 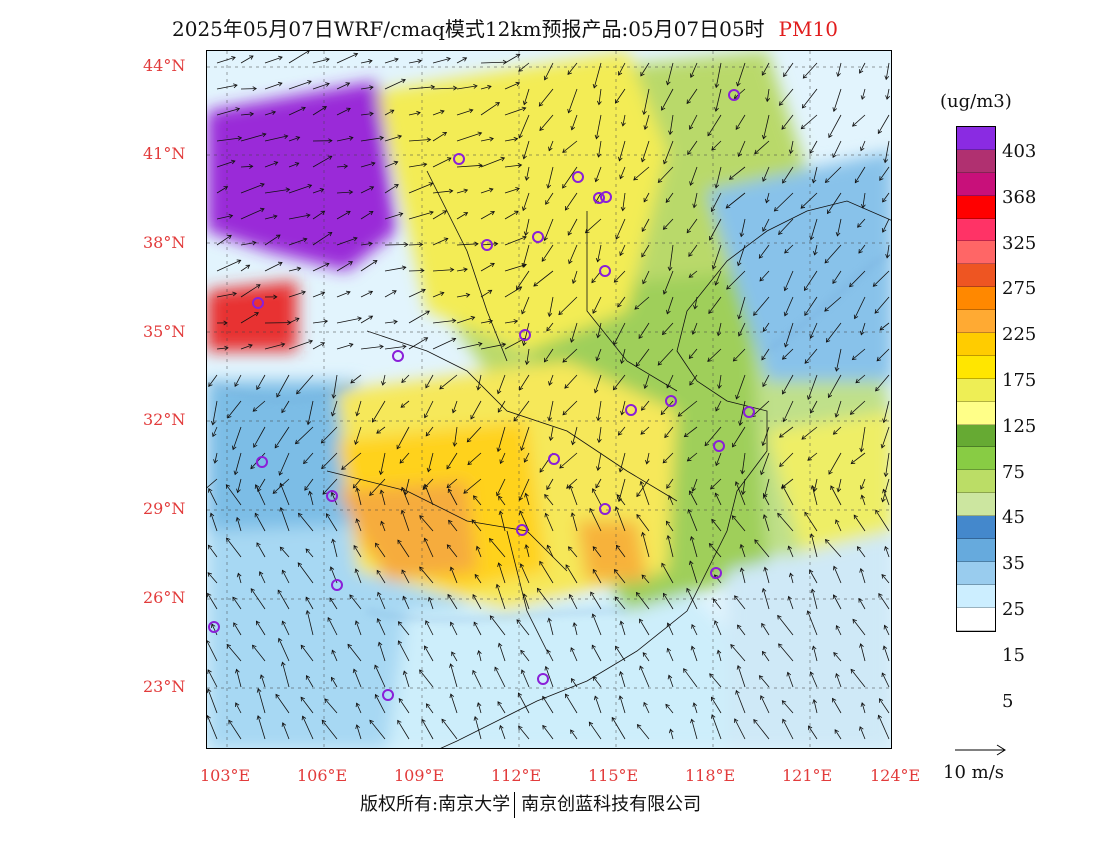 What do you see at coordinates (164, 242) in the screenshot?
I see `lat-label-38: 38°N` at bounding box center [164, 242].